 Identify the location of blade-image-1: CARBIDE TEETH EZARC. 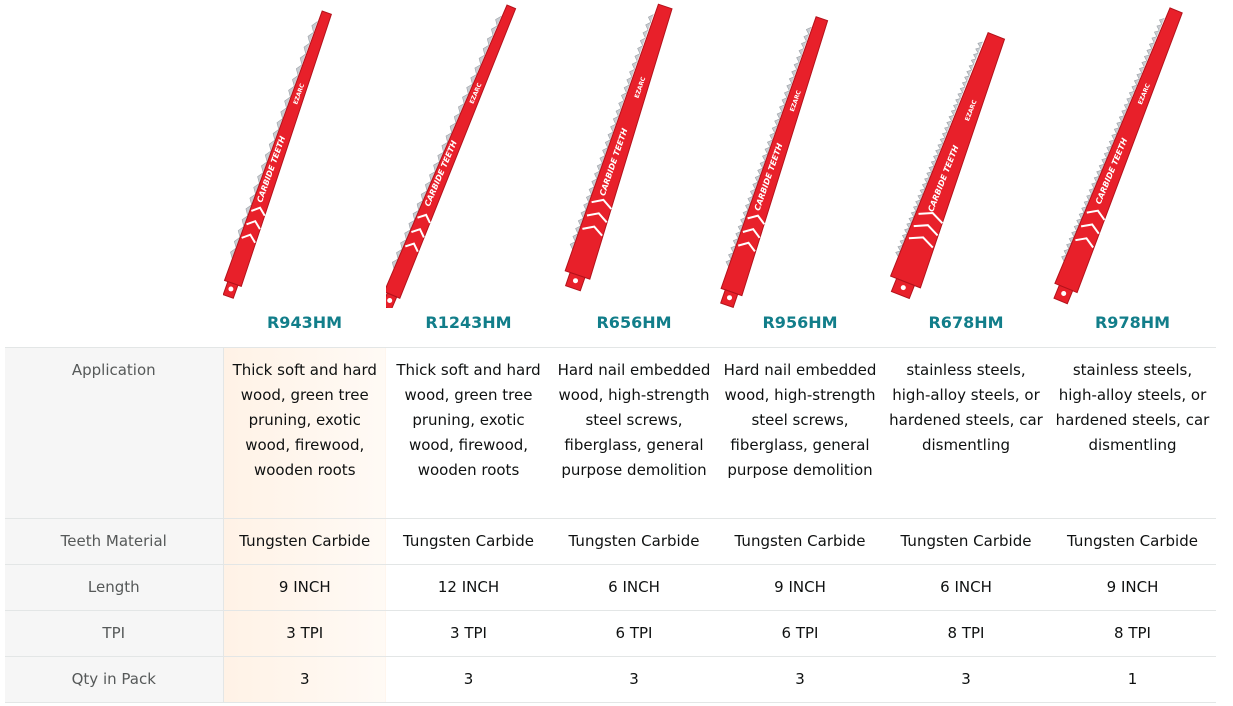
(468, 154).